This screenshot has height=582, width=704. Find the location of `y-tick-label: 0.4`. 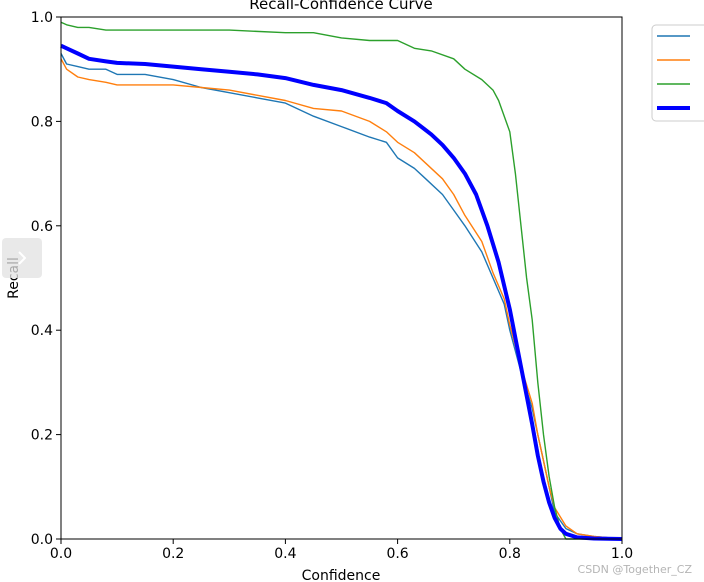

y-tick-label: 0.4 is located at coordinates (42, 331).